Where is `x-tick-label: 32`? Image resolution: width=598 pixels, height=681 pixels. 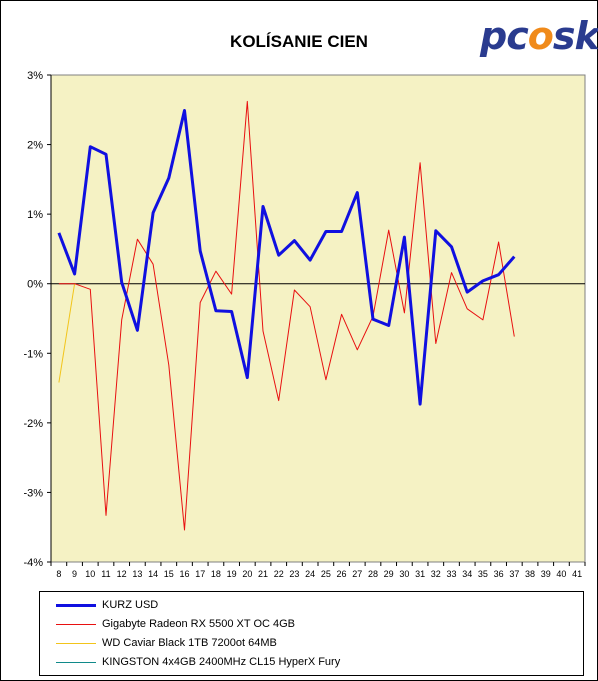
x-tick-label: 32 is located at coordinates (436, 574).